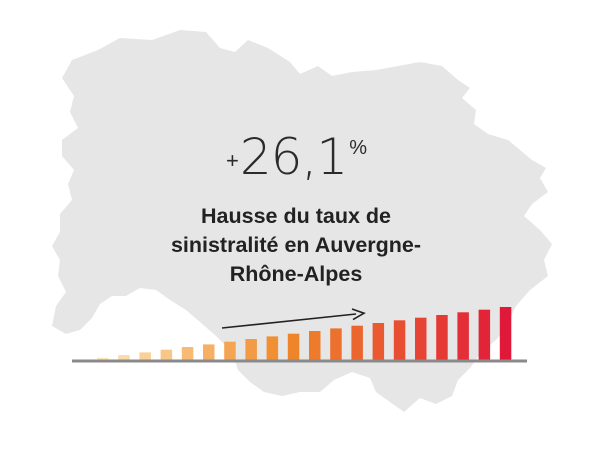 The image size is (593, 453). I want to click on caption-line-2: sinistralité en Auvergne-, so click(296, 245).